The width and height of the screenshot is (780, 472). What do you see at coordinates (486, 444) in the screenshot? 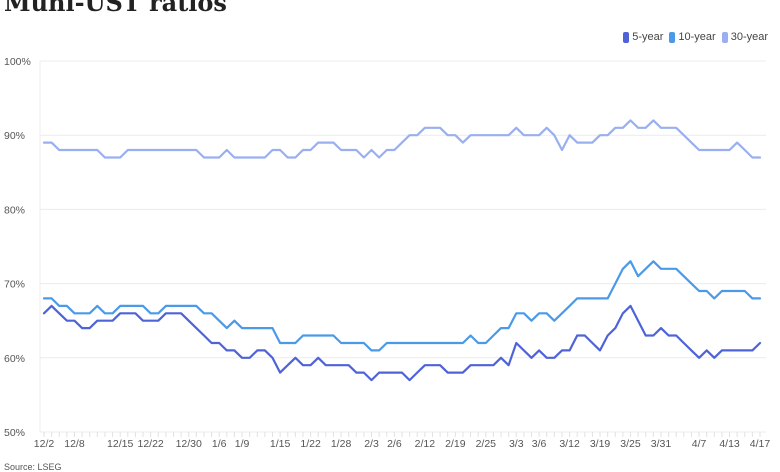
I see `x-tick-label: 2/25` at bounding box center [486, 444].